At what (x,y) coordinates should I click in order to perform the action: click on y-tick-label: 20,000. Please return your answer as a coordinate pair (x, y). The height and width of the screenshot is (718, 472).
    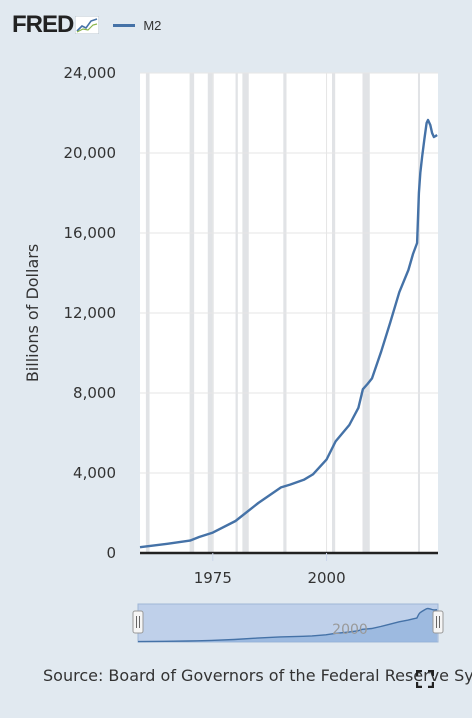
    Looking at the image, I should click on (90, 153).